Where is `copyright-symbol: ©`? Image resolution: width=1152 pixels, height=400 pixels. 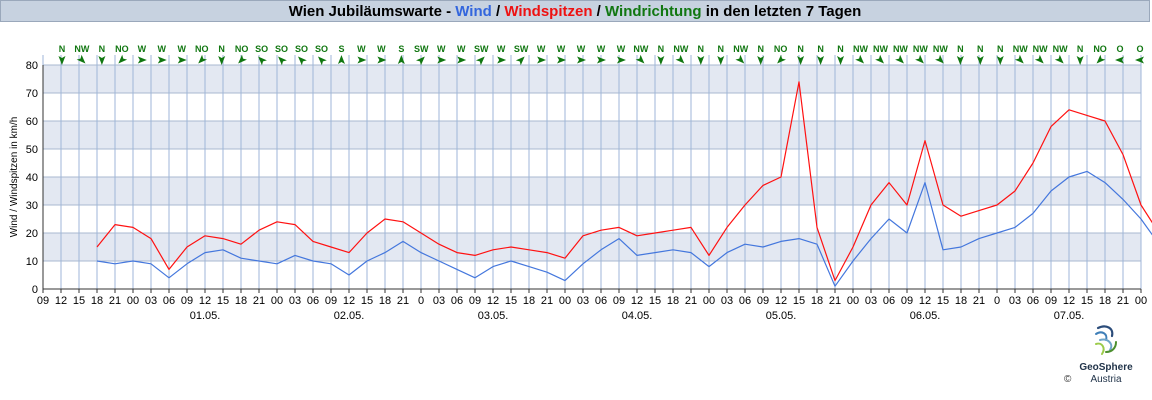 copyright-symbol: © is located at coordinates (1068, 379).